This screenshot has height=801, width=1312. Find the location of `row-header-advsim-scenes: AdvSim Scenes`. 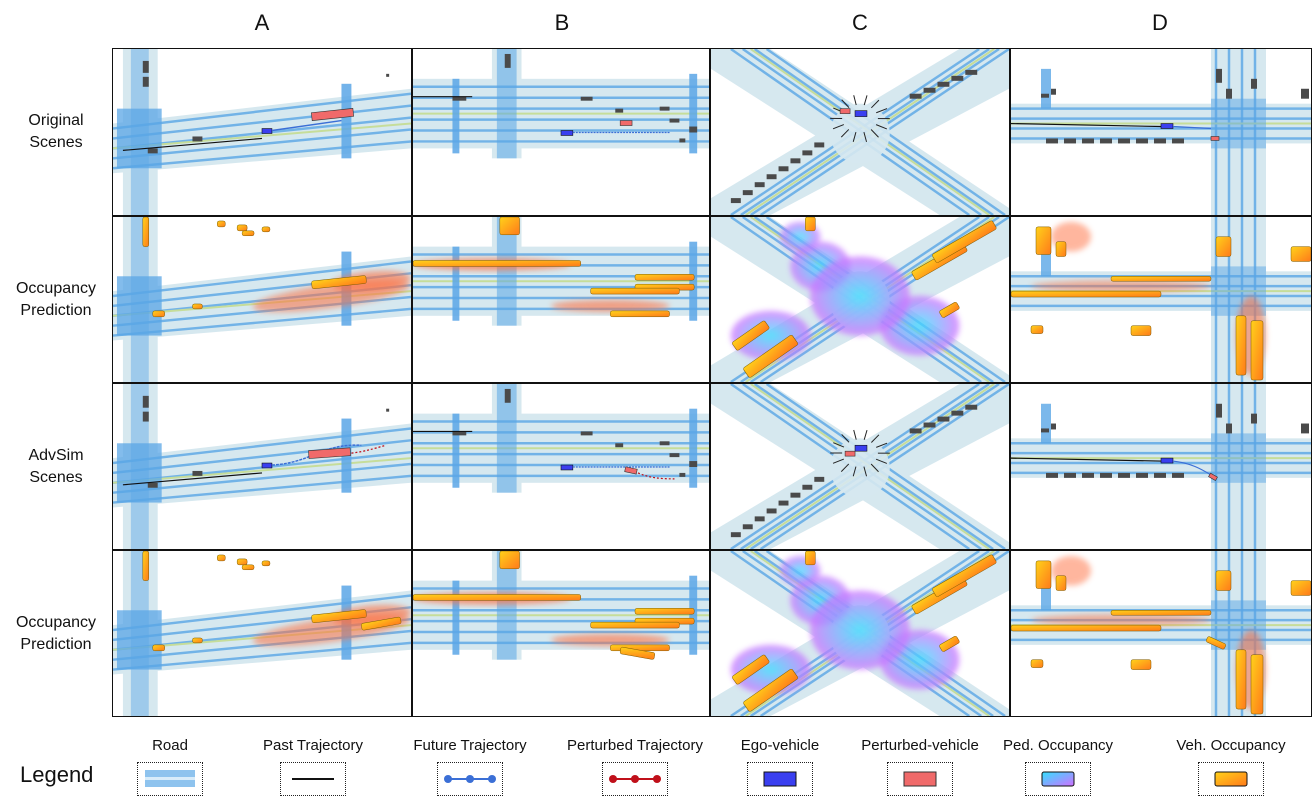

row-header-advsim-scenes: AdvSim Scenes is located at coordinates (56, 466).